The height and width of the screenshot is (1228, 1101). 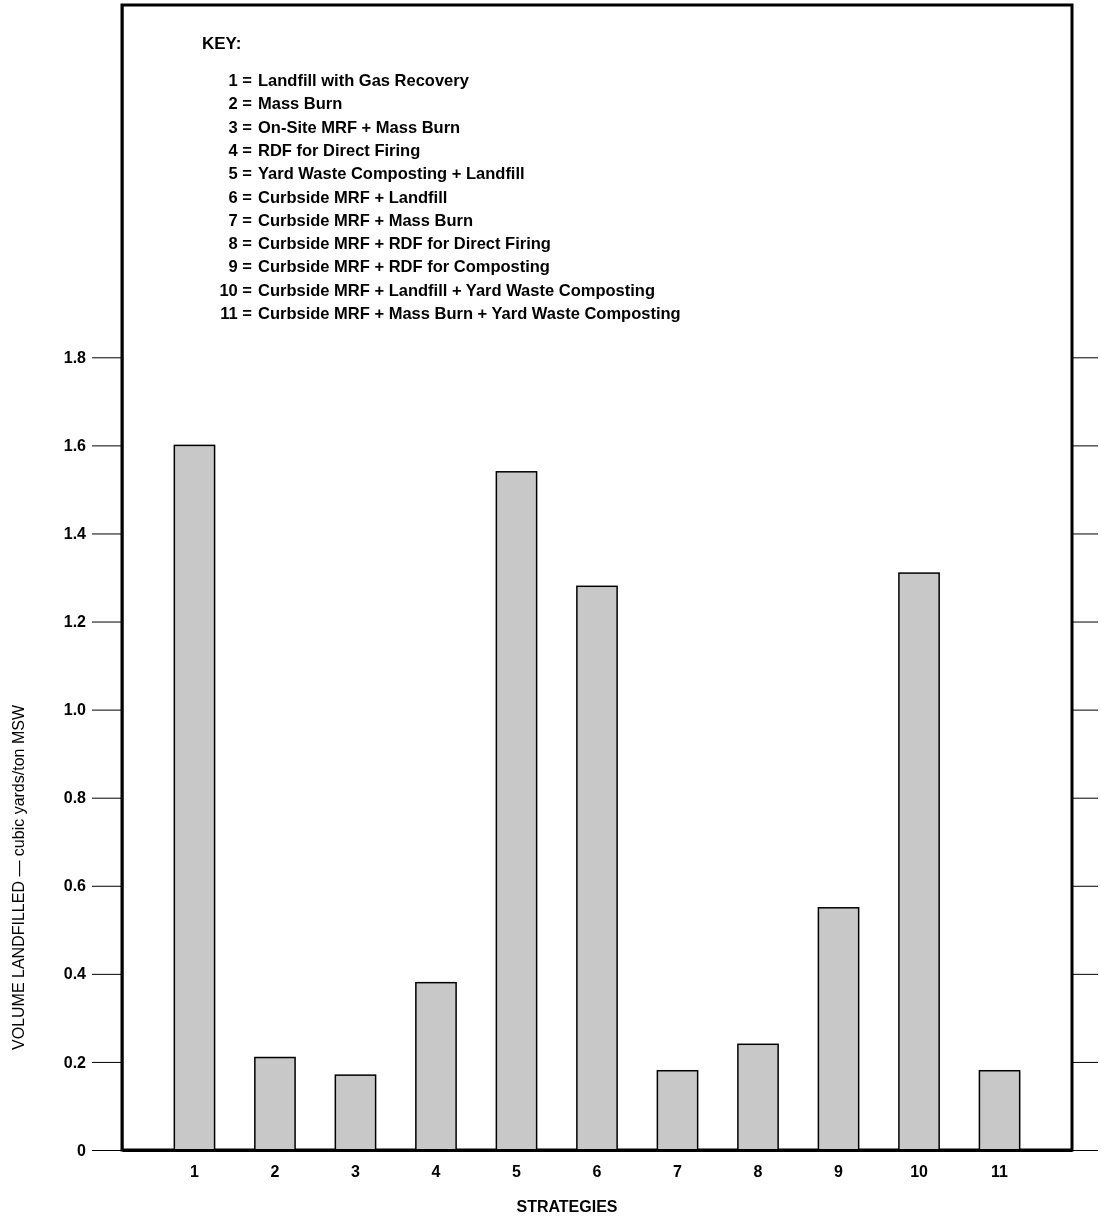 I want to click on annotation: 8 = Curbside MRF + RDF for Direct Firing, so click(x=389, y=243).